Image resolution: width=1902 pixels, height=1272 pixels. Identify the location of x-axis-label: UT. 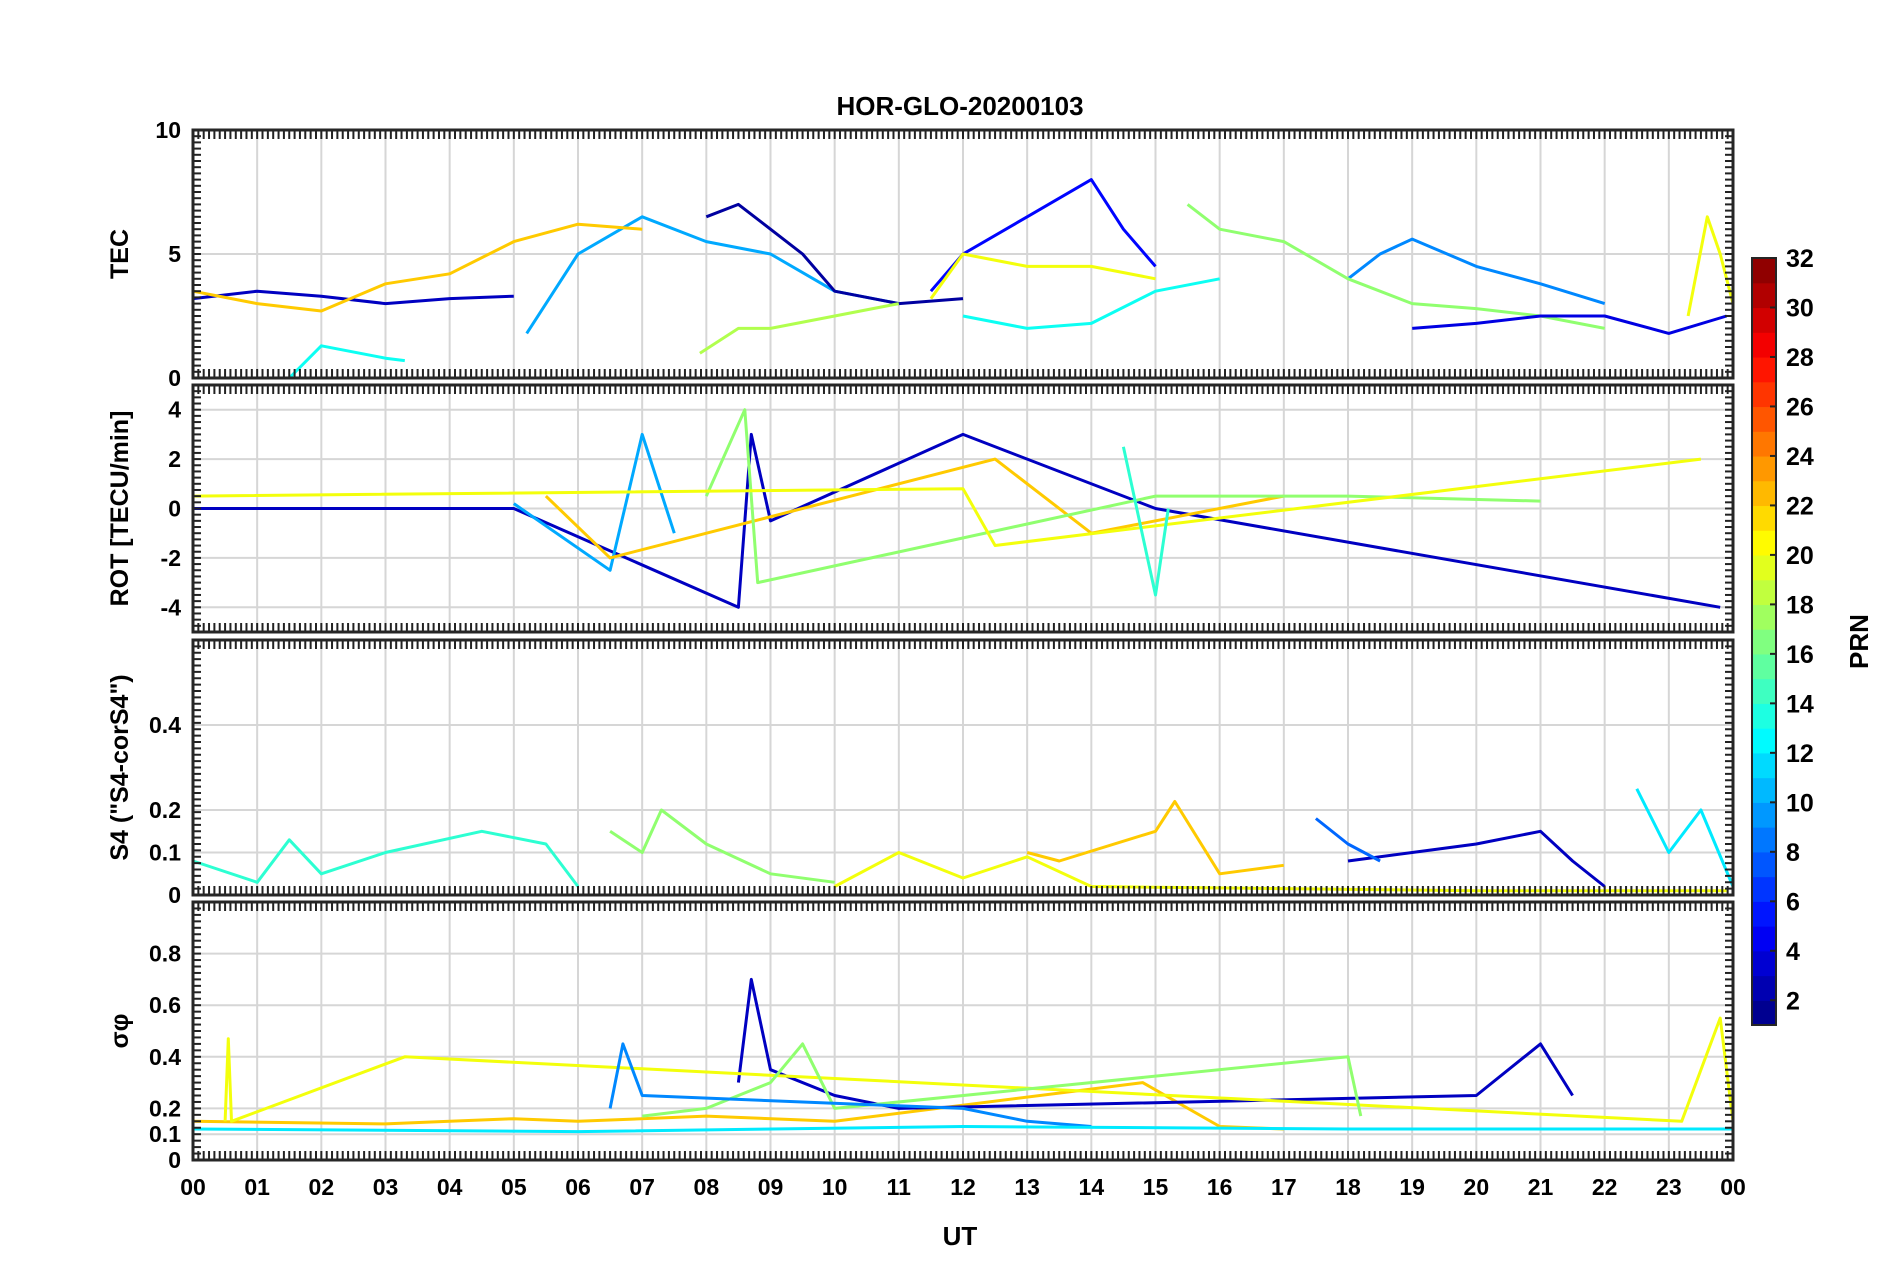
(960, 1236).